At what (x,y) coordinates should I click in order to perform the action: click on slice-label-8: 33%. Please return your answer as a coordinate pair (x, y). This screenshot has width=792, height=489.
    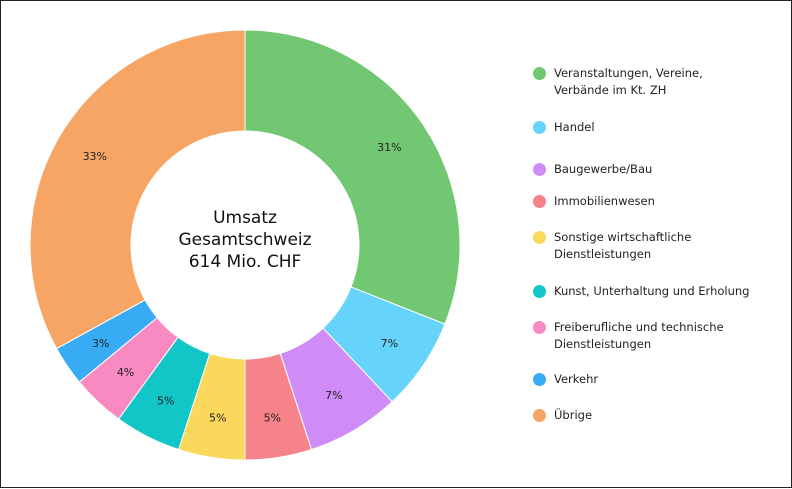
    Looking at the image, I should click on (95, 156).